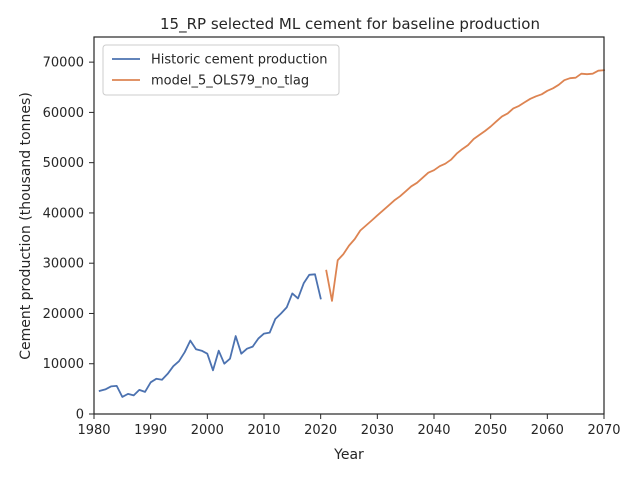 This screenshot has height=484, width=640. What do you see at coordinates (239, 60) in the screenshot?
I see `legend-label-1: Historic cement production` at bounding box center [239, 60].